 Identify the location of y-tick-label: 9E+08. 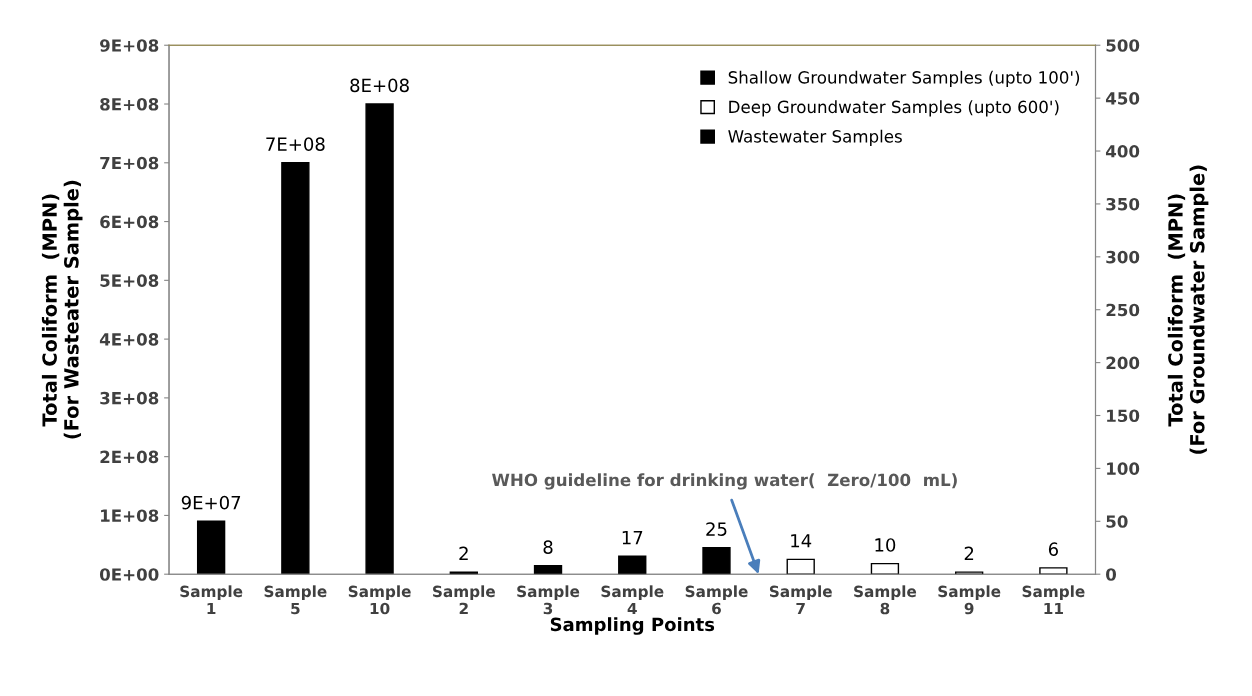
(129, 45).